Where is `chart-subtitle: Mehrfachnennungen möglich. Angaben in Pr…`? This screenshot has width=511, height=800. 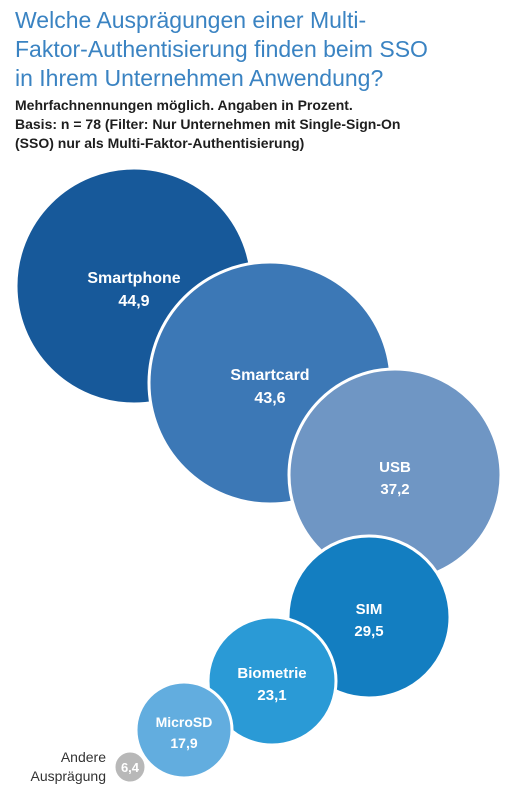 chart-subtitle: Mehrfachnennungen möglich. Angaben in Pr… is located at coordinates (260, 124).